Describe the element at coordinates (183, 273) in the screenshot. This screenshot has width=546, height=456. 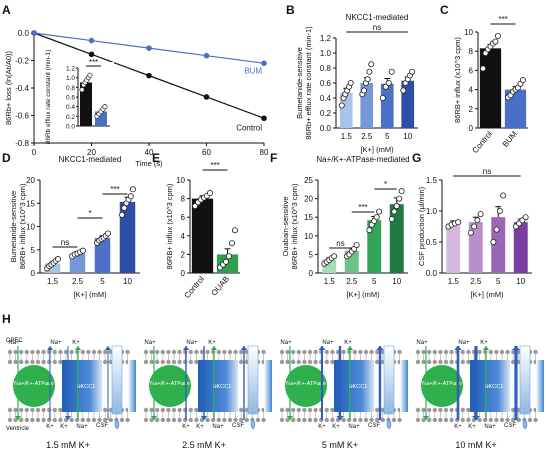
I see `y-tick-label: 0` at that location.